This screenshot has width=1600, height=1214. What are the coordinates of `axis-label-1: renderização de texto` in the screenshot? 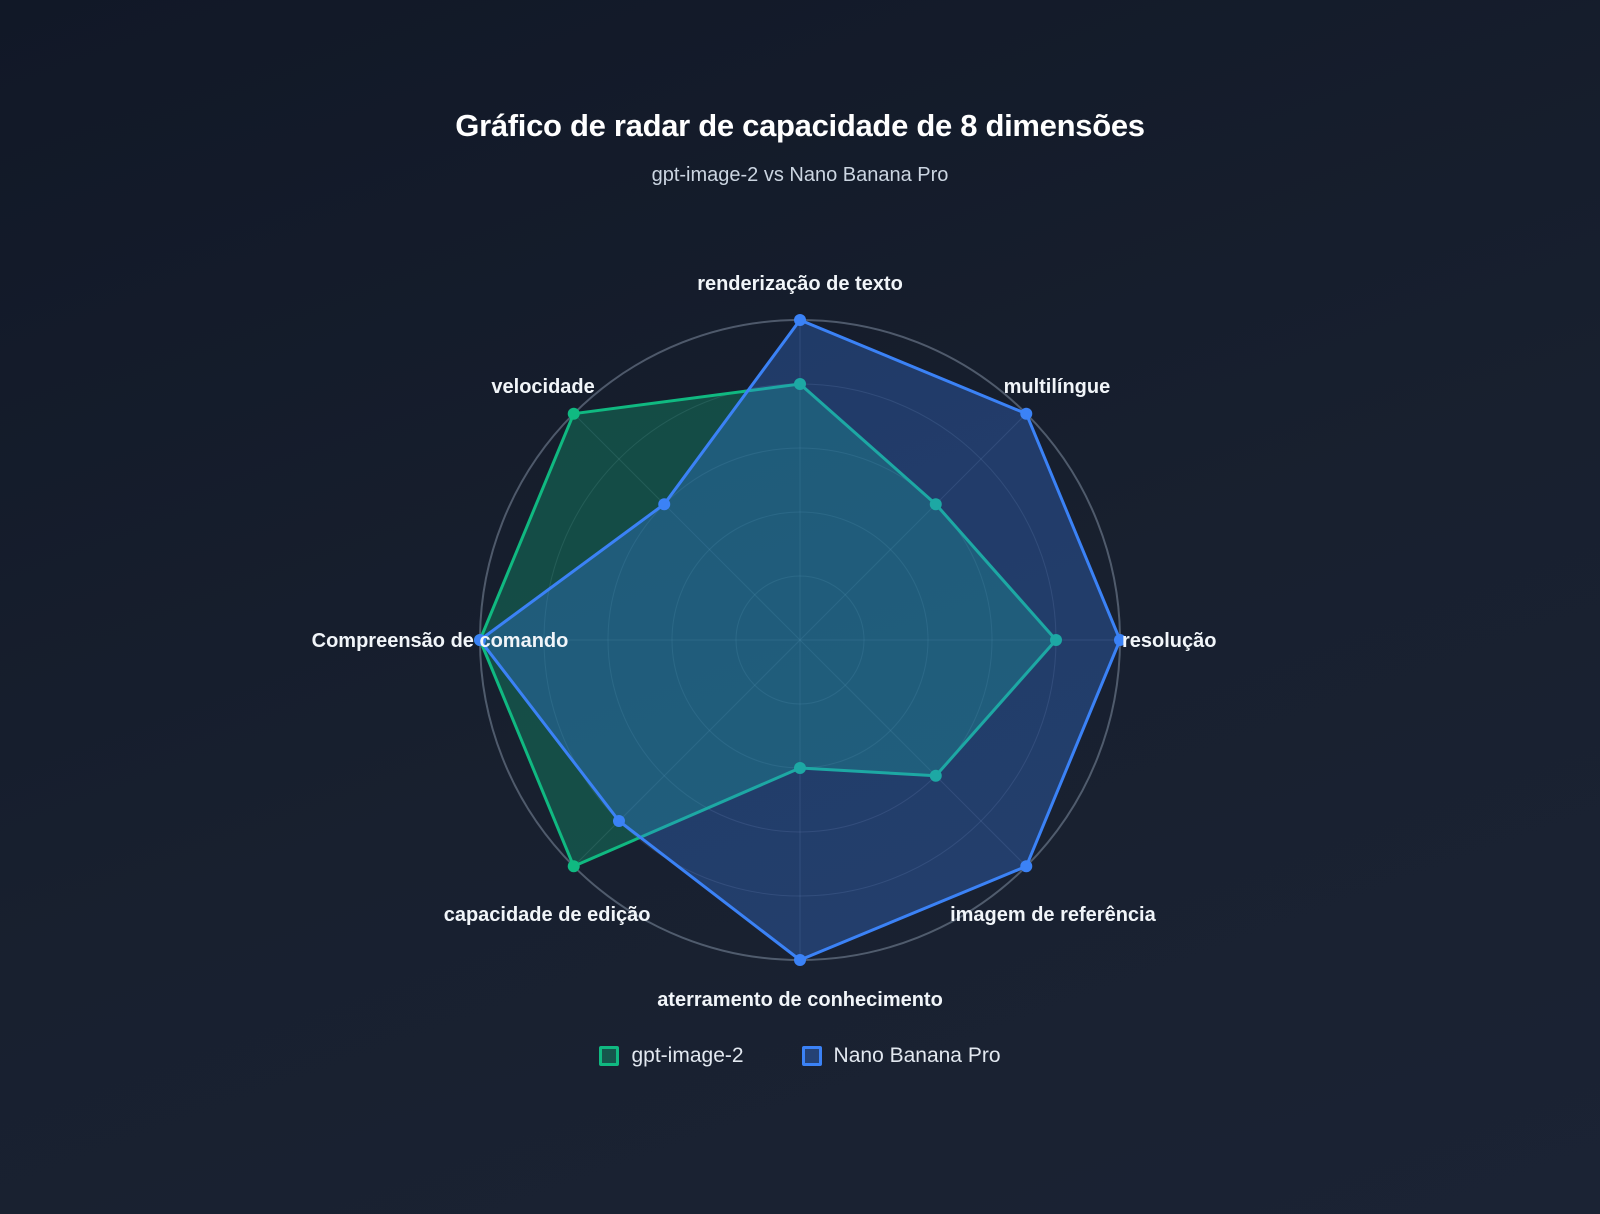 It's located at (800, 284).